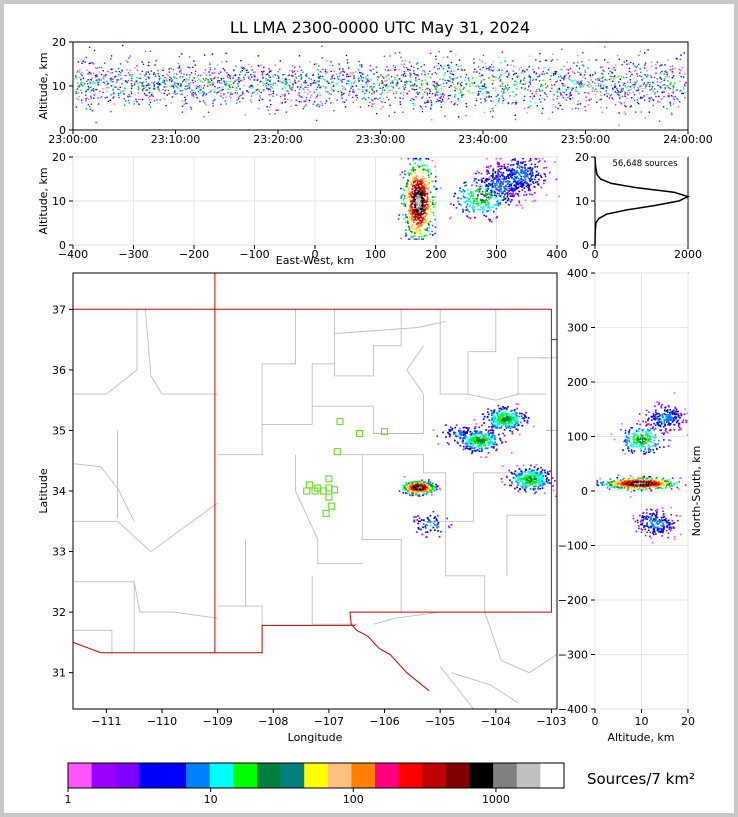 This screenshot has width=738, height=817. I want to click on county-line, so click(492, 355).